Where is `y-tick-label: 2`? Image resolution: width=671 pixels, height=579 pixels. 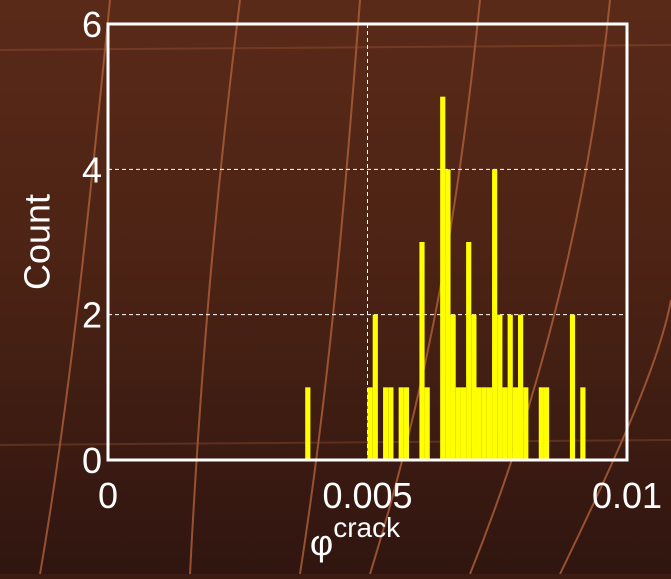 y-tick-label: 2 is located at coordinates (92, 315).